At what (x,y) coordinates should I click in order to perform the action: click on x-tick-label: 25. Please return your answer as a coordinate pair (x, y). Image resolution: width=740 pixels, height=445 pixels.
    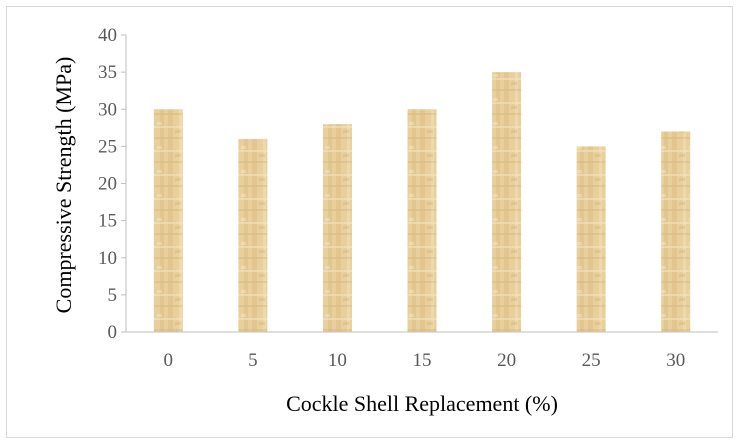
    Looking at the image, I should click on (591, 360).